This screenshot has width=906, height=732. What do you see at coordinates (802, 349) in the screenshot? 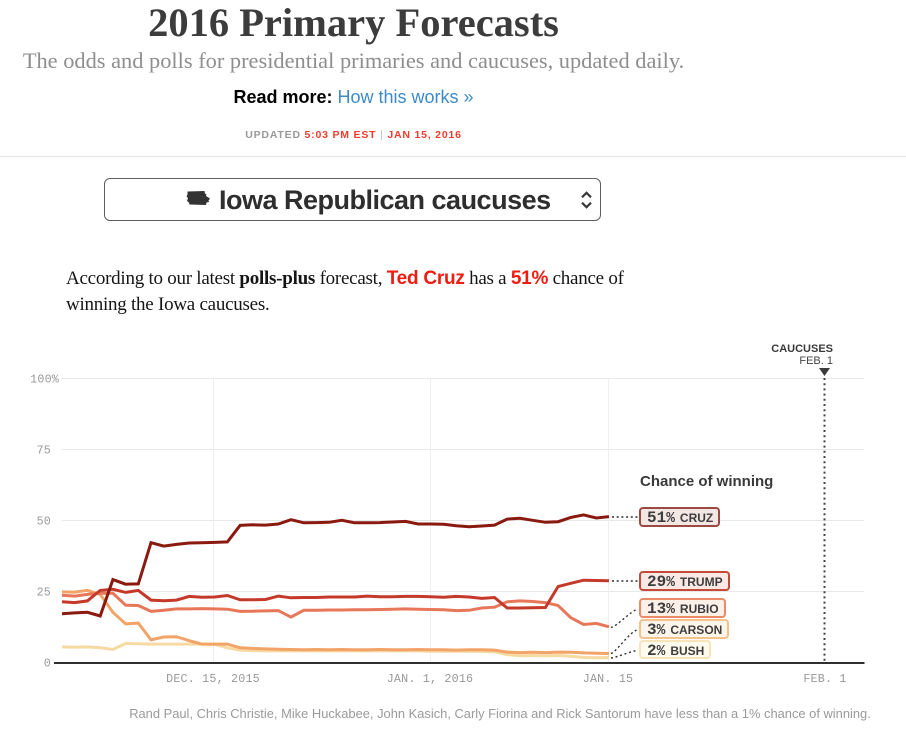
I see `svg-text: CAUCUSES` at bounding box center [802, 349].